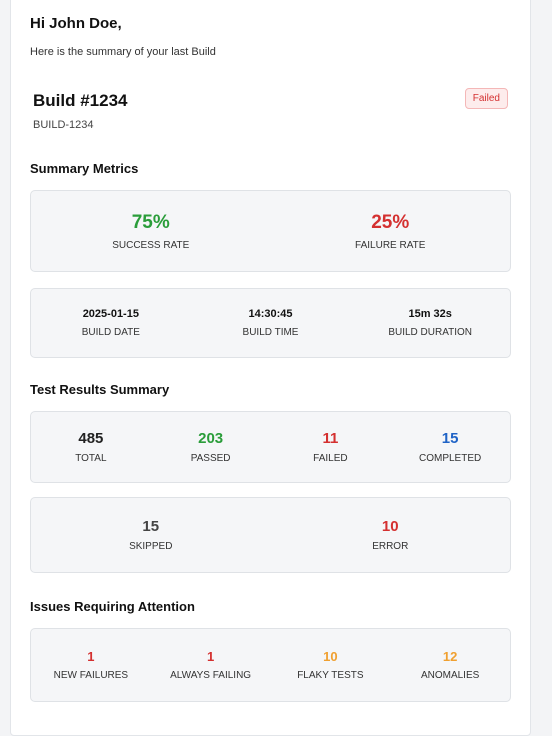 This screenshot has height=736, width=552. What do you see at coordinates (110, 314) in the screenshot?
I see `build-date-value: 2025-01-15` at bounding box center [110, 314].